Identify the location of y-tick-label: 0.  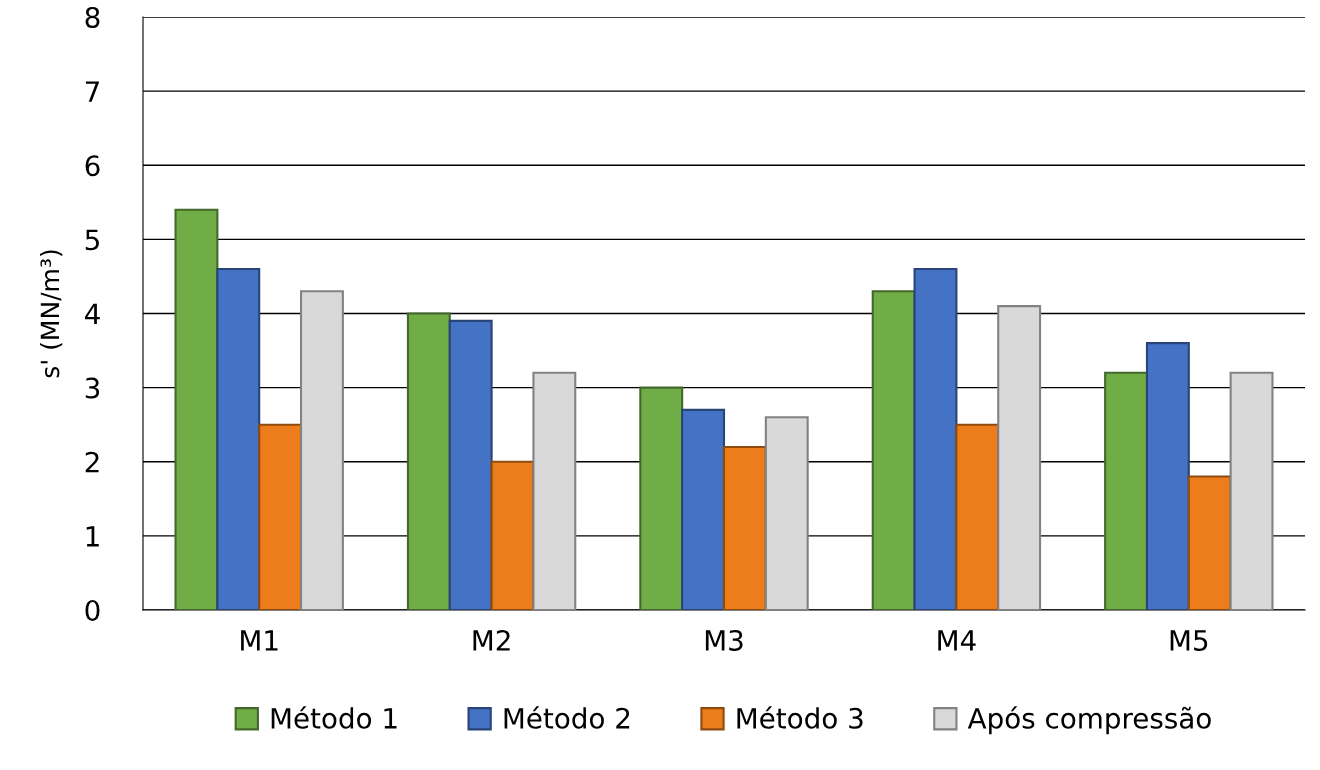
(92, 610).